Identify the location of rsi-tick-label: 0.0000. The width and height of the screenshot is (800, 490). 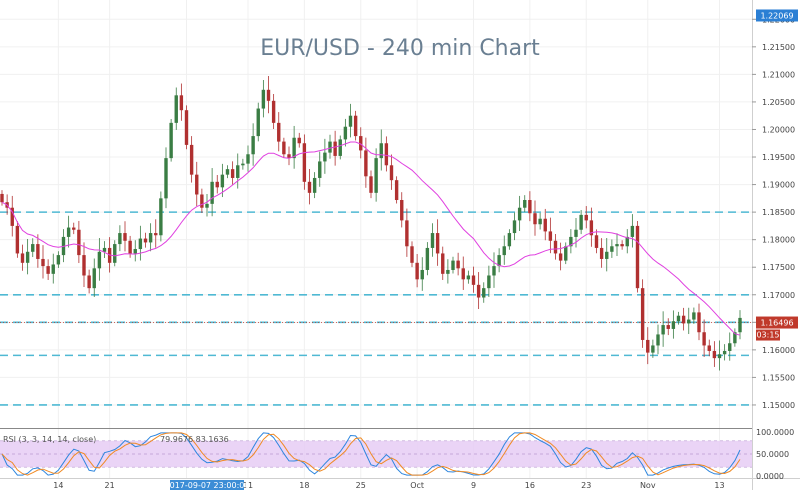
(770, 476).